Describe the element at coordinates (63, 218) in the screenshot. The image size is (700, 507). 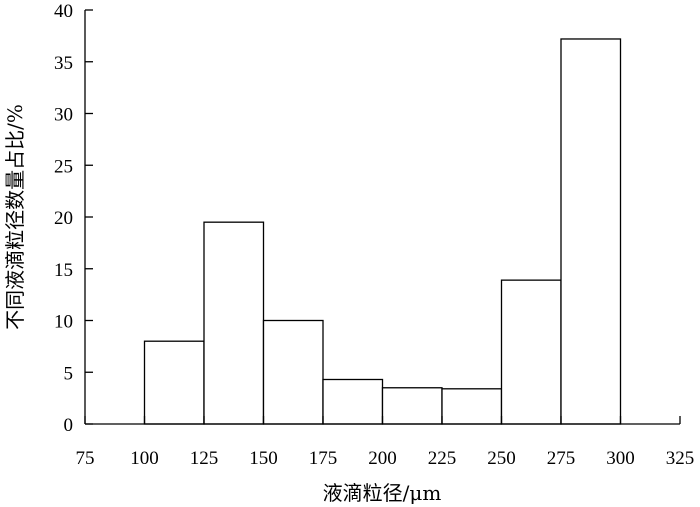
I see `y-tick-label: 20` at that location.